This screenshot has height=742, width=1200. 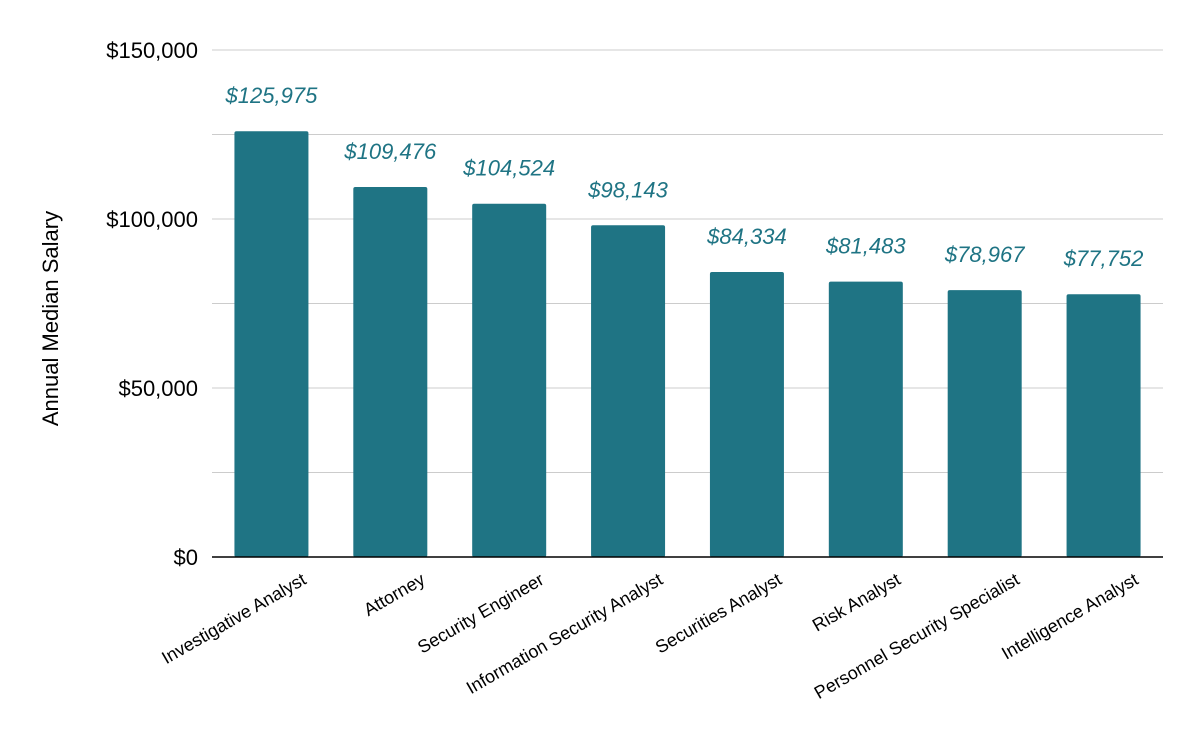 I want to click on data-label: $109,476, so click(x=390, y=151).